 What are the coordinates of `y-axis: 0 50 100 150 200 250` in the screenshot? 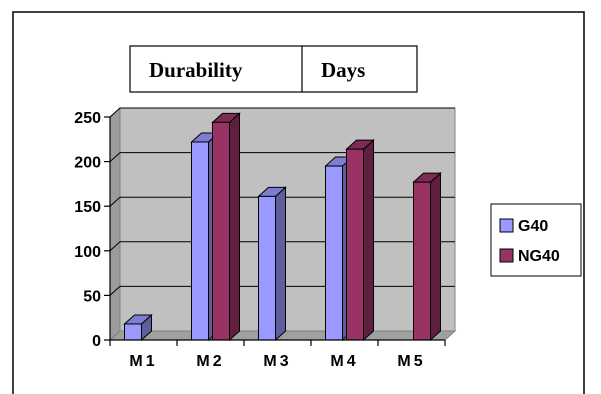 It's located at (92, 230).